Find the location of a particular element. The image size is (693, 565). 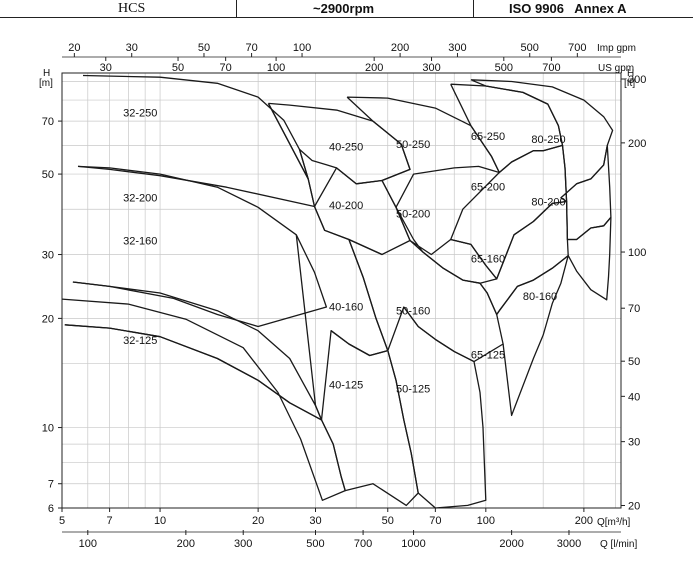

series-label-65-125: 65-125 is located at coordinates (488, 356).